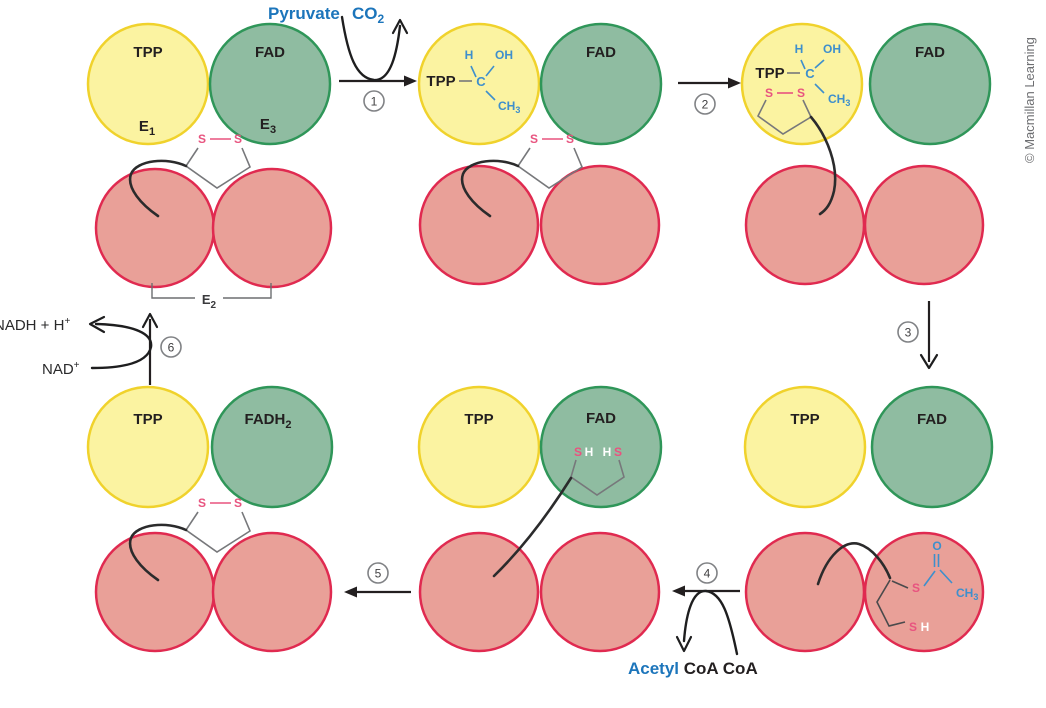 The height and width of the screenshot is (708, 1046). What do you see at coordinates (490, 188) in the screenshot?
I see `lipoyl-tether-s2` at bounding box center [490, 188].